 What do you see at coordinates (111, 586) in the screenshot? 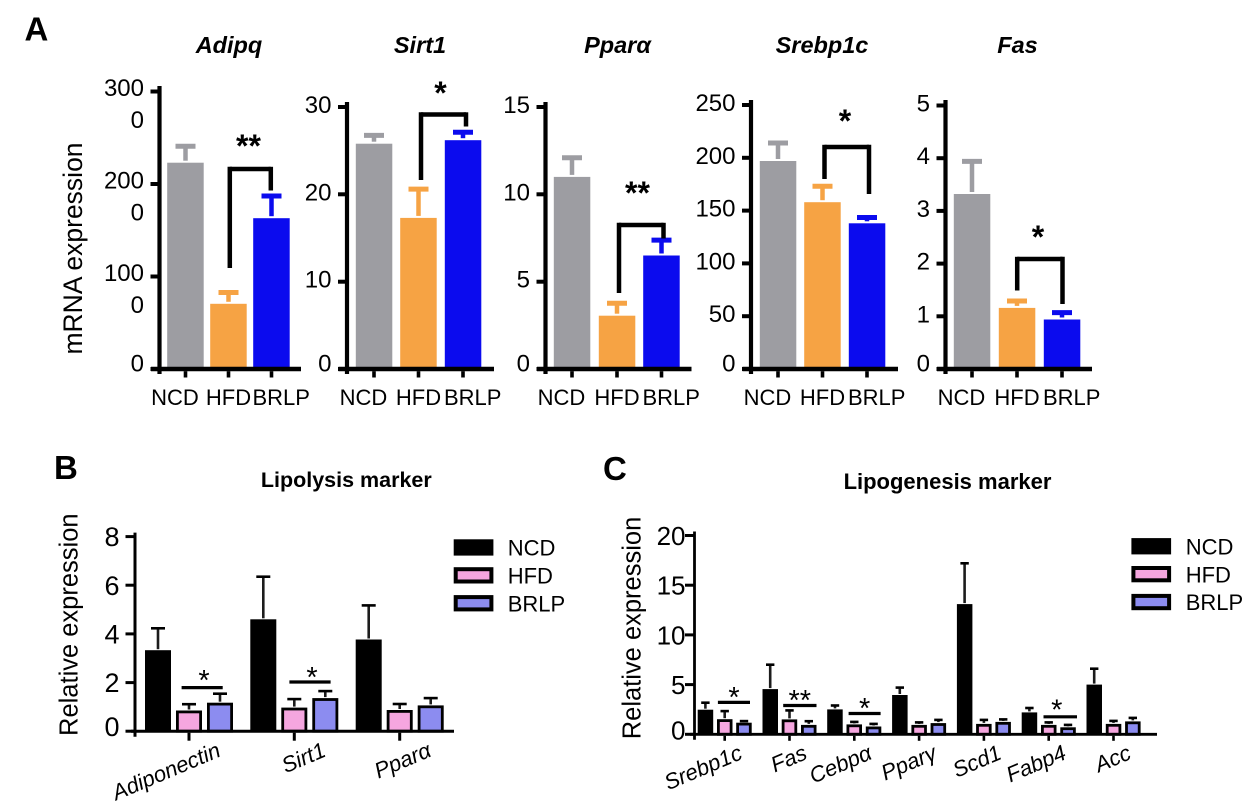
I see `svg-text: 6` at bounding box center [111, 586].